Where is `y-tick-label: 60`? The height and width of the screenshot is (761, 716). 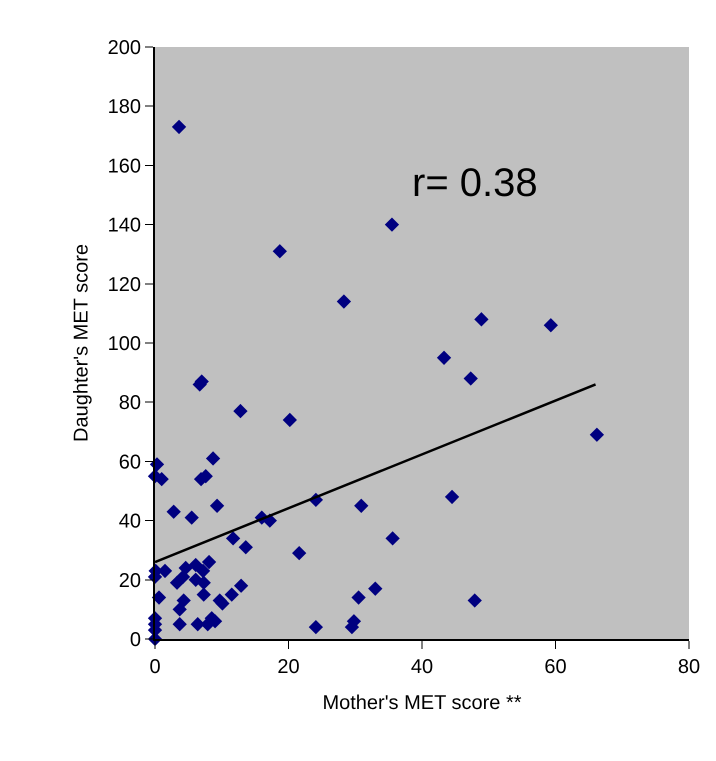
y-tick-label: 60 is located at coordinates (129, 462).